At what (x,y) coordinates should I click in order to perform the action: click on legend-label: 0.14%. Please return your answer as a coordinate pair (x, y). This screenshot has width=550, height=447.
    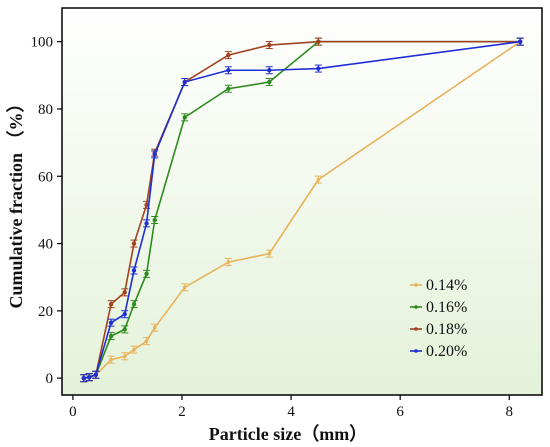
    Looking at the image, I should click on (446, 285).